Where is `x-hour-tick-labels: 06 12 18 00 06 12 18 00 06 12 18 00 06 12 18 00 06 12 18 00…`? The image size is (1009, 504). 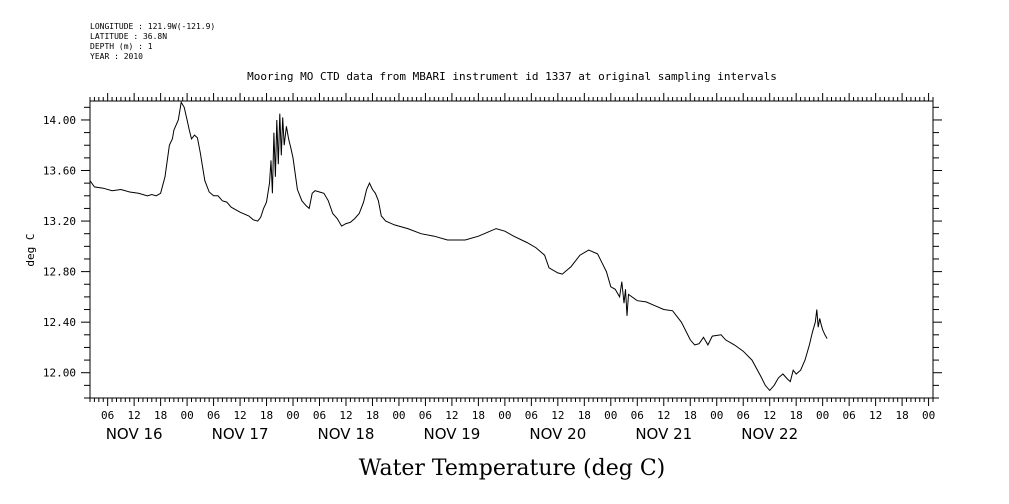 x-hour-tick-labels: 06 12 18 00 06 12 18 00 06 12 18 00 06 12 18 00 06 12 18 00… is located at coordinates (518, 415).